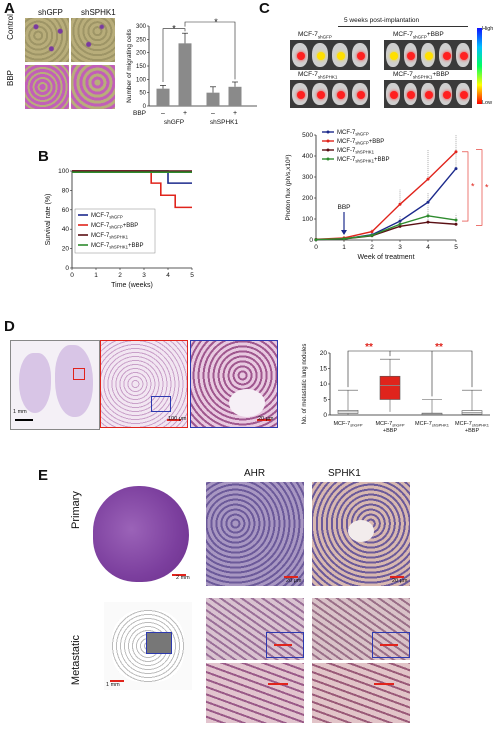 This screenshot has width=500, height=747. Describe the element at coordinates (432, 424) in the screenshot. I see `category-label: MCF-7shSPHK1` at that location.